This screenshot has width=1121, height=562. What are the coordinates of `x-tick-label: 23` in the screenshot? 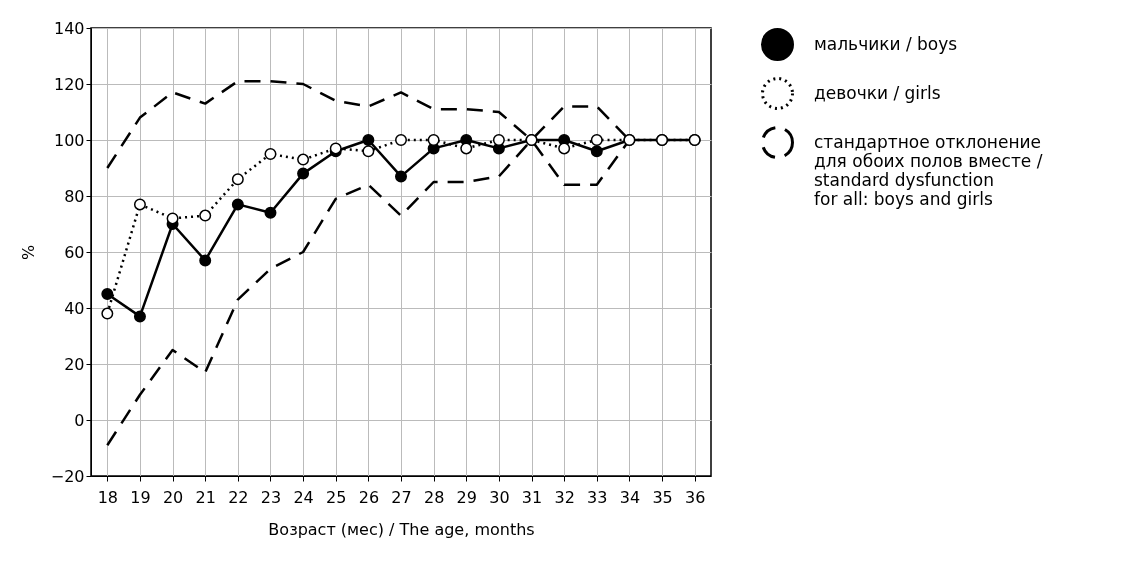 It's located at (271, 497).